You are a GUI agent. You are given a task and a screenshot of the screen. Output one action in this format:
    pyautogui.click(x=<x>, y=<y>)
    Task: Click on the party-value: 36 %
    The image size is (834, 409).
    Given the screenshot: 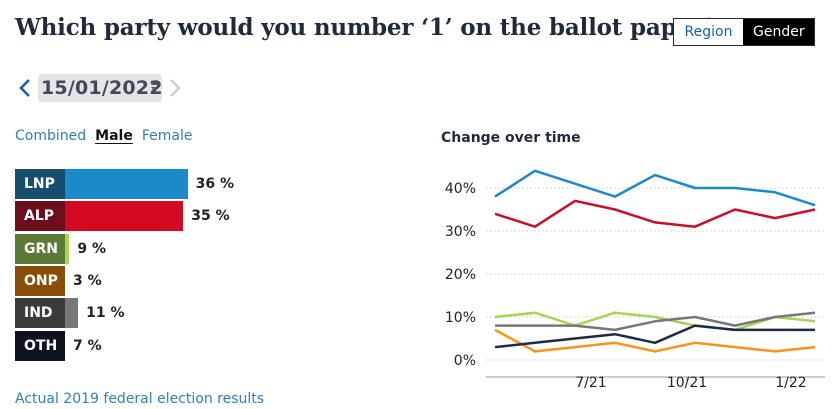 What is the action you would take?
    pyautogui.click(x=215, y=184)
    